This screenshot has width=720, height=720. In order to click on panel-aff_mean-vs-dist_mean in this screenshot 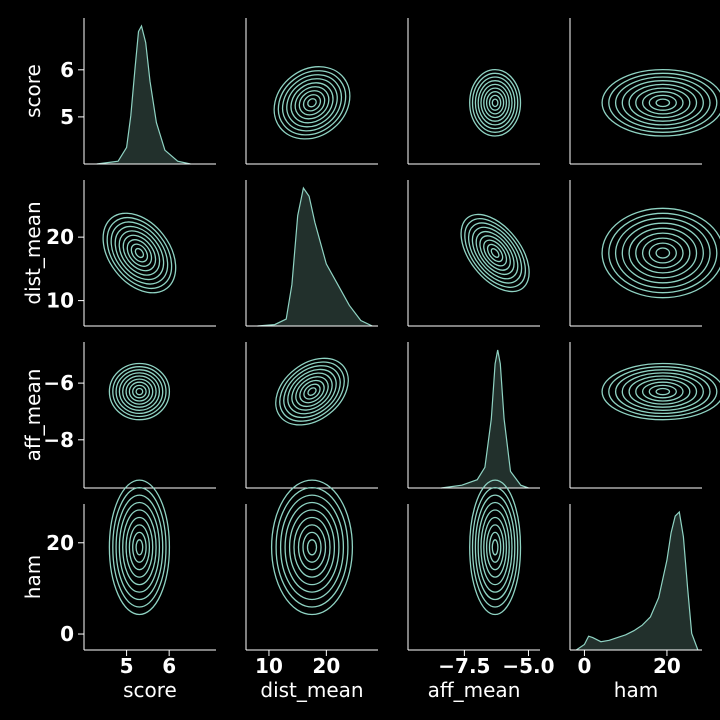, I will do `click(311, 415)`.